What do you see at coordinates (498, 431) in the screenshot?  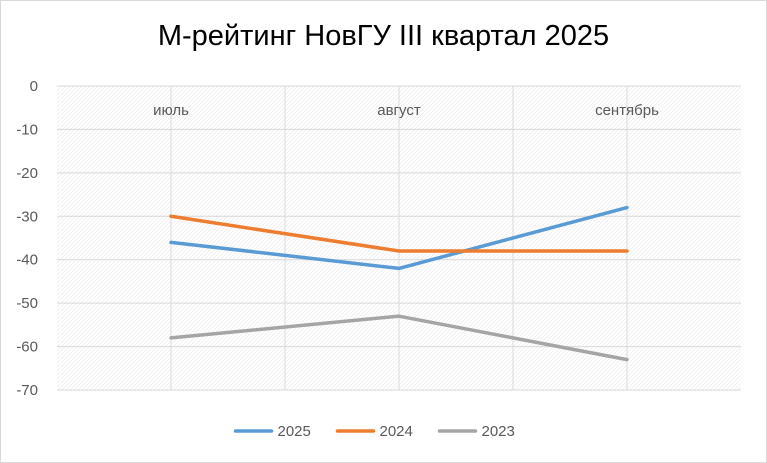 I see `legend-label: 2023` at bounding box center [498, 431].